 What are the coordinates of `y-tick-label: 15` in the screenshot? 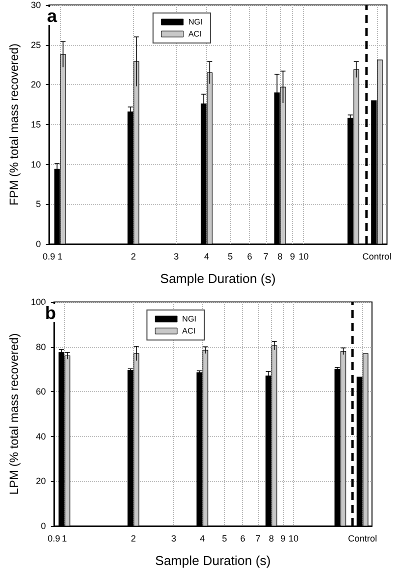 It's located at (35, 125).